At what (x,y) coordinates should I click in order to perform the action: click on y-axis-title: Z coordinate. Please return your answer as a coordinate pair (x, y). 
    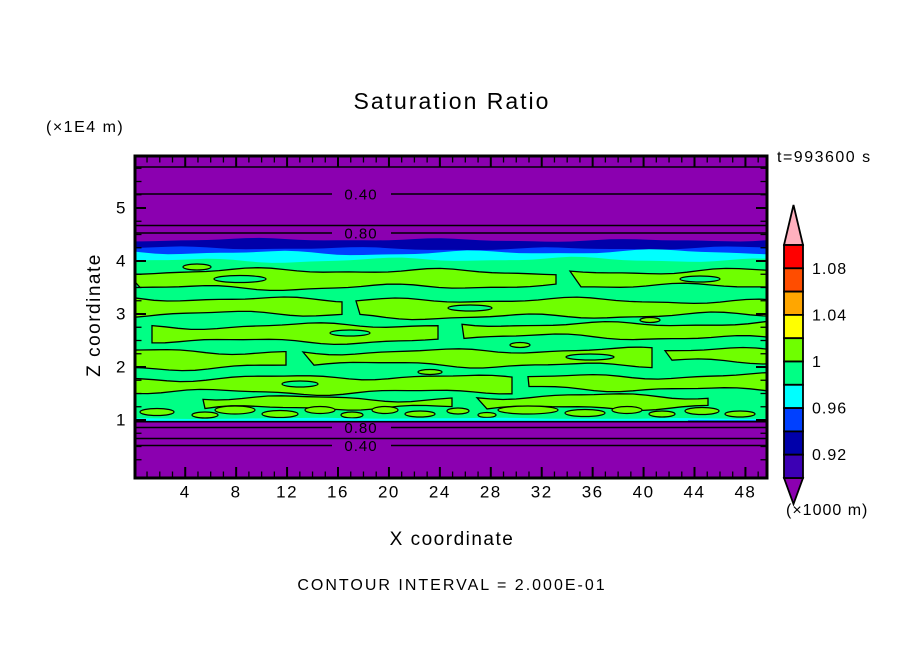
    Looking at the image, I should click on (94, 315).